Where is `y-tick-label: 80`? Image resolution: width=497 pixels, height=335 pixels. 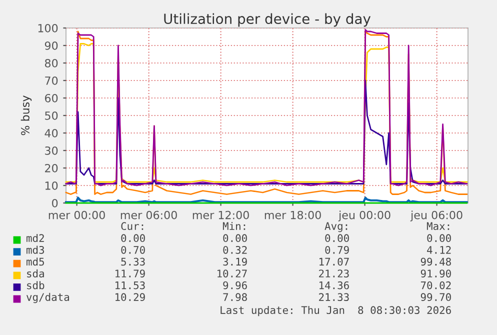 y-tick-label: 80 is located at coordinates (51, 63).